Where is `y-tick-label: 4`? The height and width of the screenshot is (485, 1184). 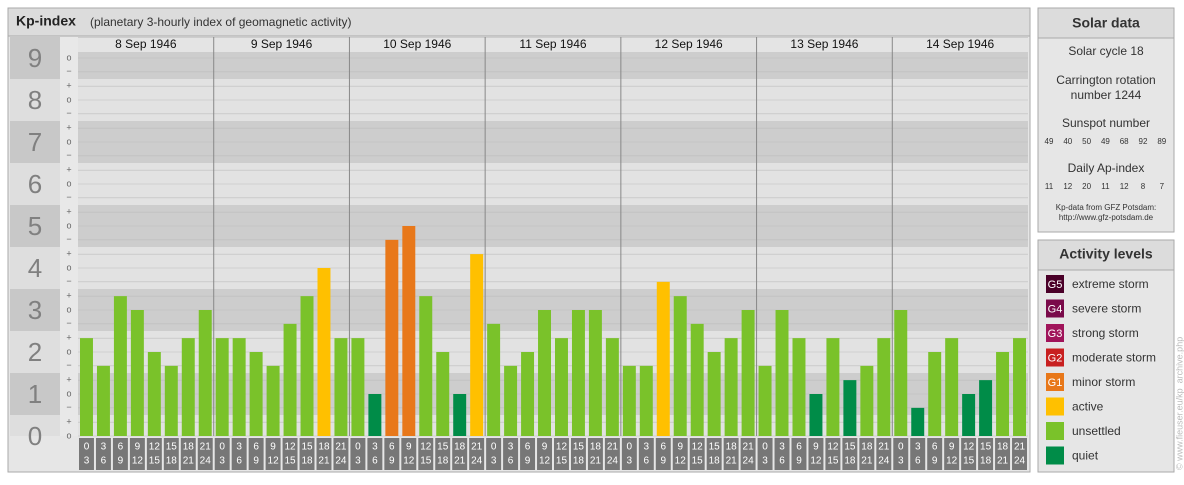 y-tick-label: 4 is located at coordinates (35, 268).